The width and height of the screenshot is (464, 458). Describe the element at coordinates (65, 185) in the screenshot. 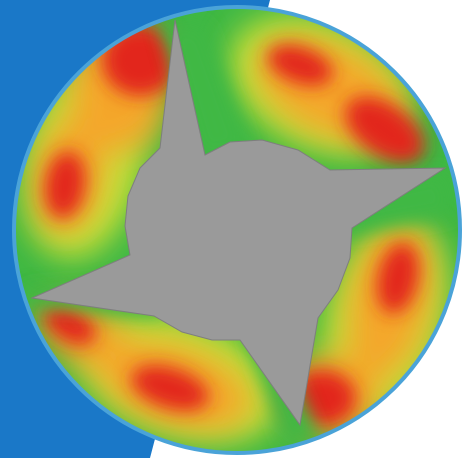

I see `zone-left-peak` at that location.